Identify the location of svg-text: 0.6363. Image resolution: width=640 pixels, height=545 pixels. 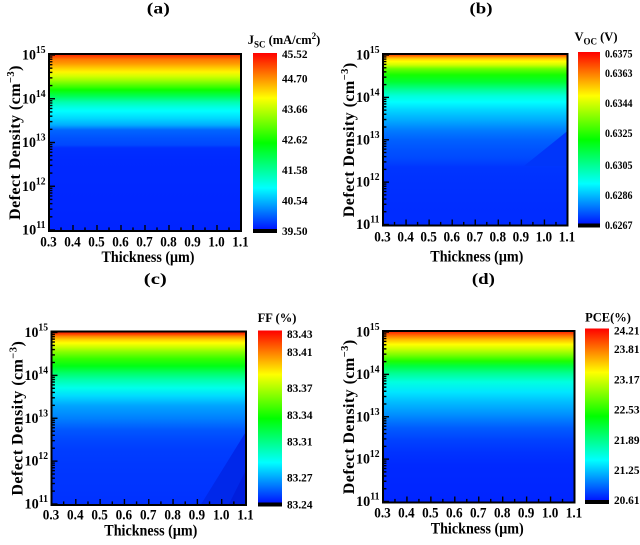
(619, 73).